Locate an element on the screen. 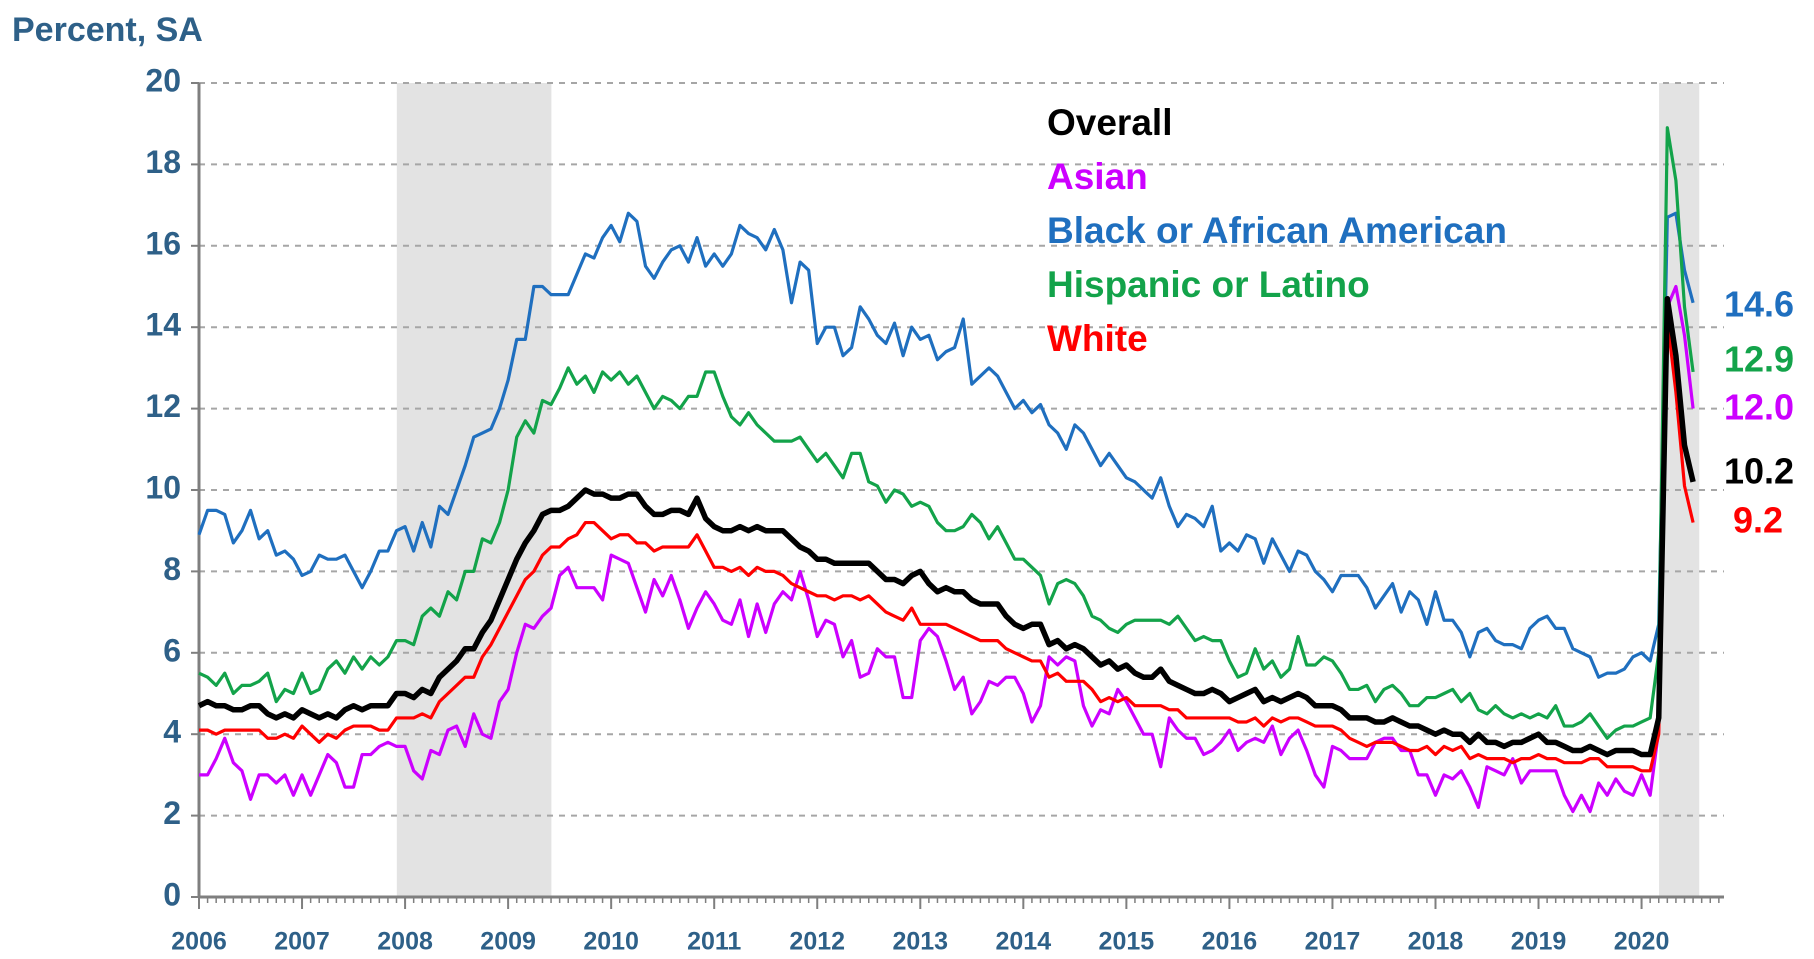 The height and width of the screenshot is (959, 1814). legend-entry: White is located at coordinates (1097, 338).